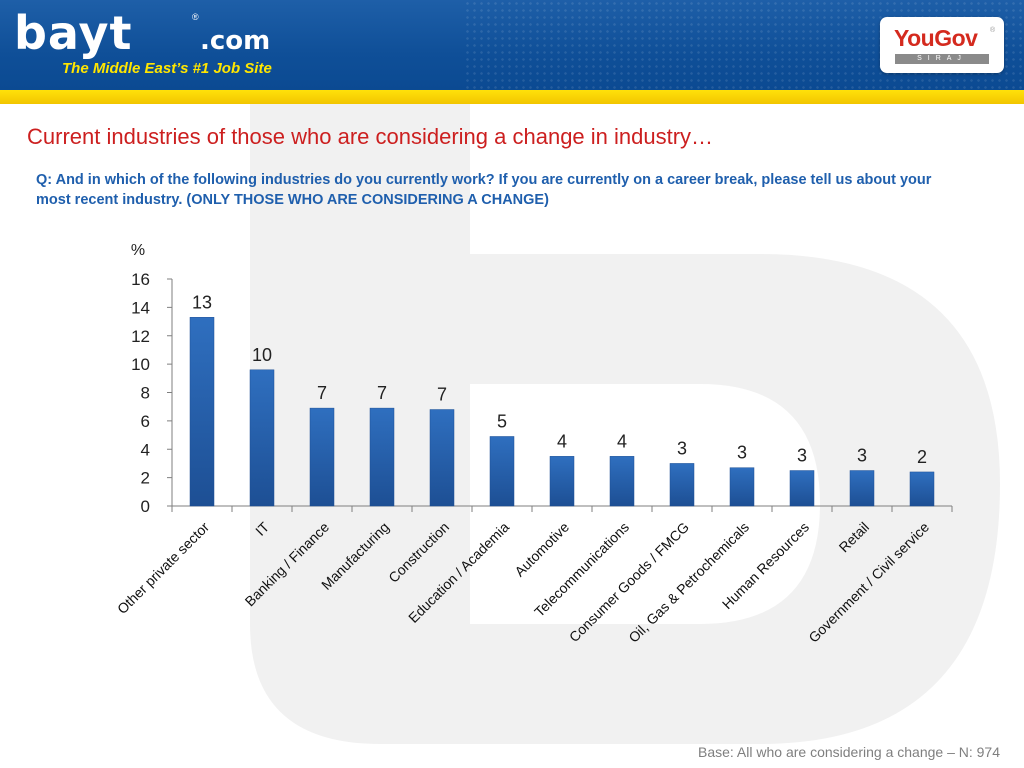 The width and height of the screenshot is (1024, 768). Describe the element at coordinates (163, 568) in the screenshot. I see `x-tick-label: Other private sector` at that location.